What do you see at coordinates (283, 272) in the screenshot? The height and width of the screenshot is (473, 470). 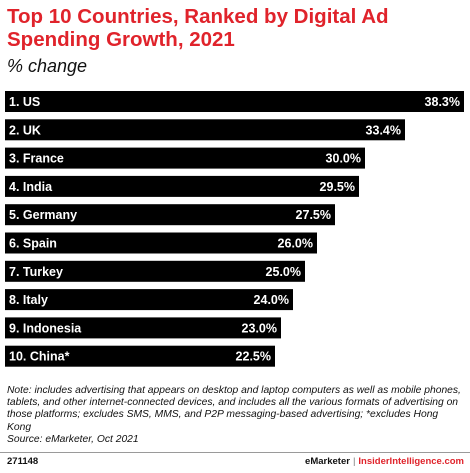 I see `value-label: 25.0%` at bounding box center [283, 272].